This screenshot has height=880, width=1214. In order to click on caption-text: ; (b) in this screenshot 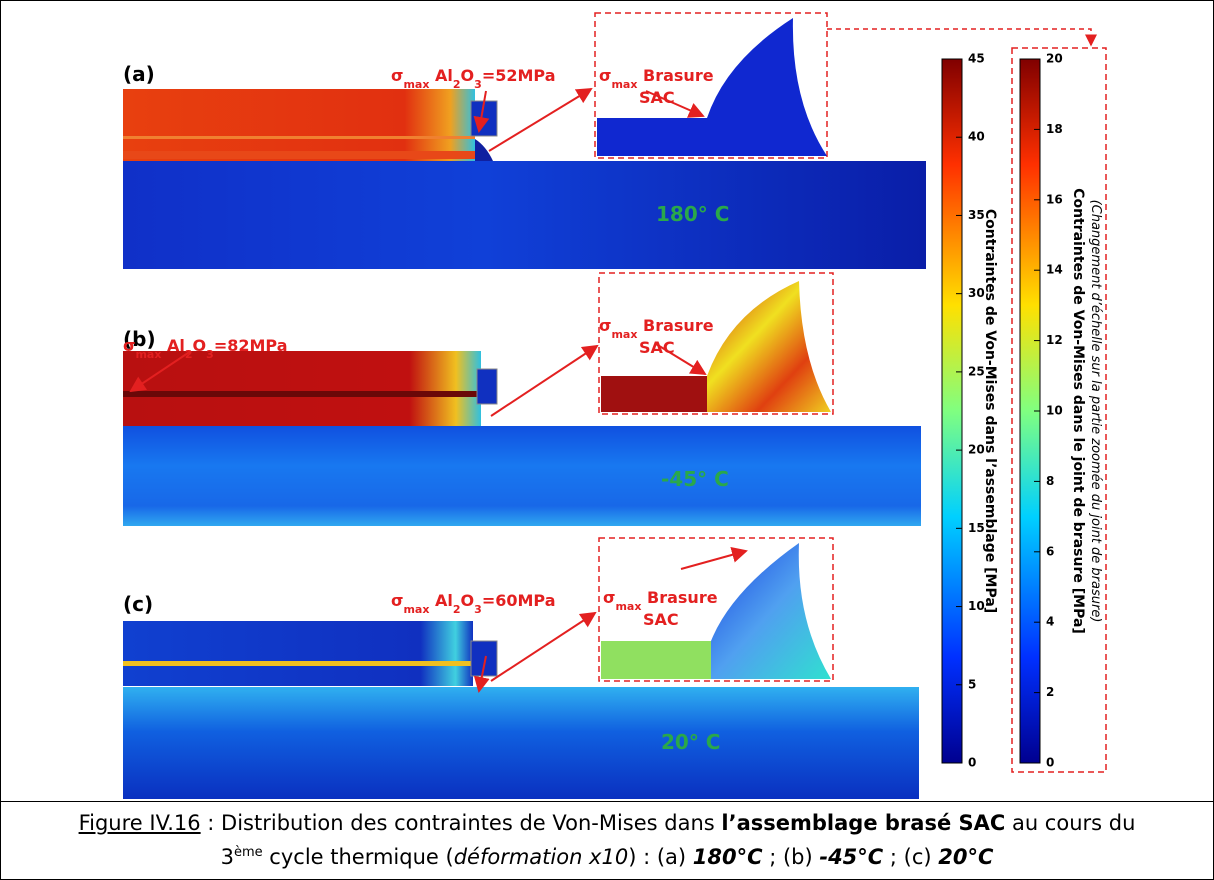, I will do `click(791, 857)`.